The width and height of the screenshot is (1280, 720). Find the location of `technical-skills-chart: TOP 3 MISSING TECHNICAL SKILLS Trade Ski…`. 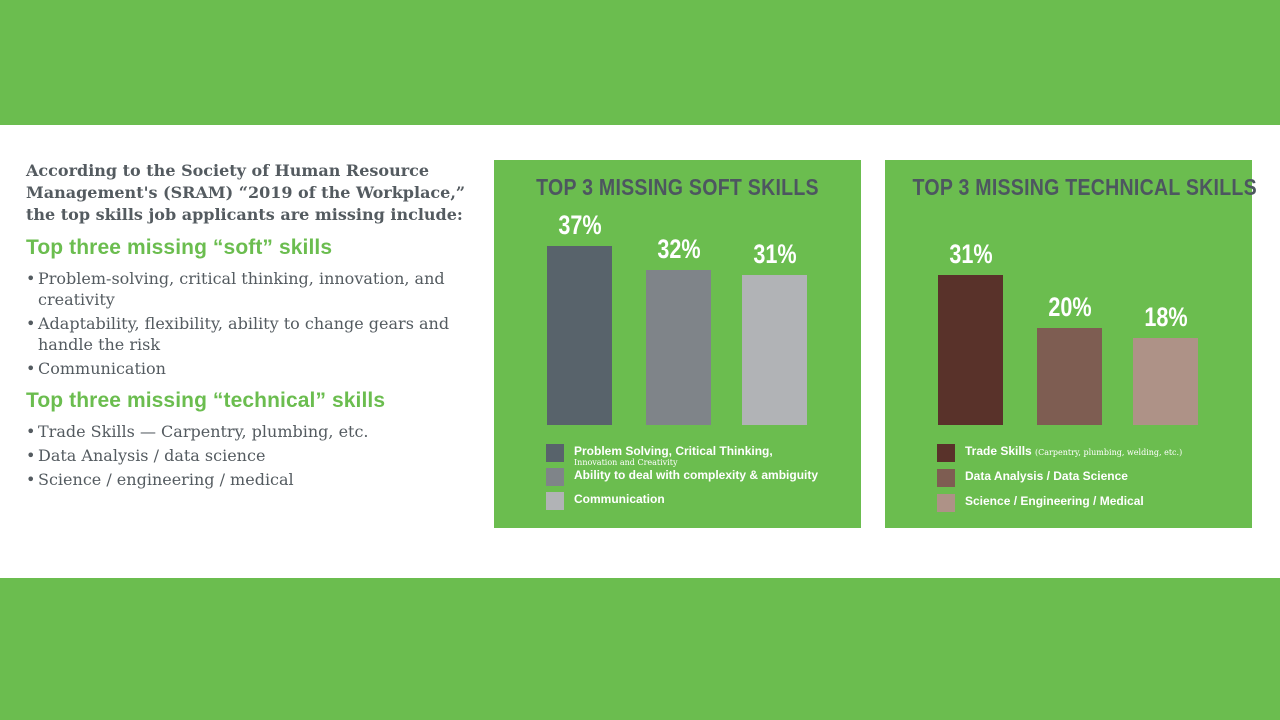

technical-skills-chart: TOP 3 MISSING TECHNICAL SKILLS Trade Ski… is located at coordinates (1071, 344).